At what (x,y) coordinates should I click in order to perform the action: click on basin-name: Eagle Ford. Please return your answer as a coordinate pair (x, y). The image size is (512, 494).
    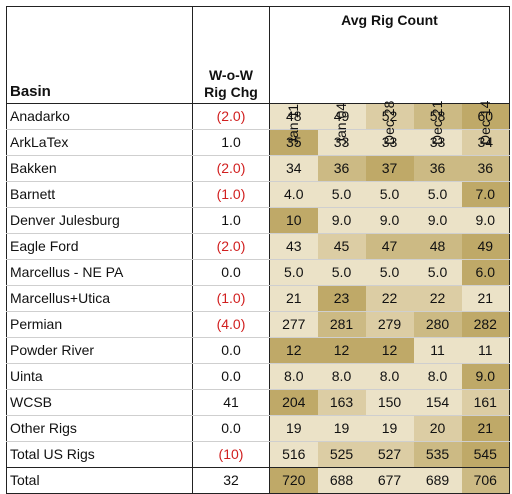
    Looking at the image, I should click on (99, 246).